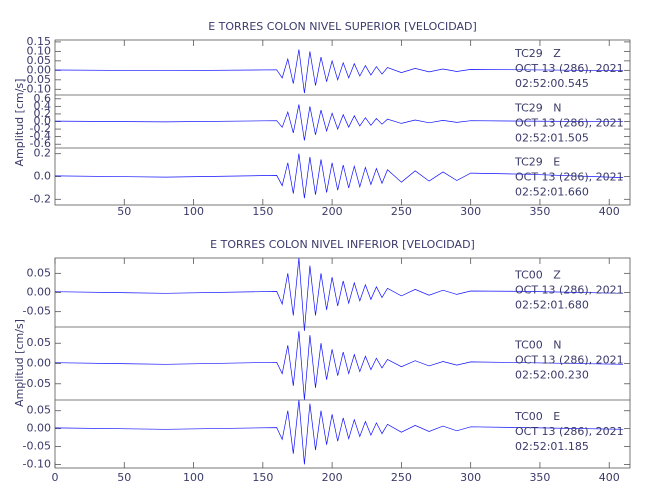 The image size is (650, 500). What do you see at coordinates (552, 374) in the screenshot?
I see `time-label: 02:52:00.230` at bounding box center [552, 374].